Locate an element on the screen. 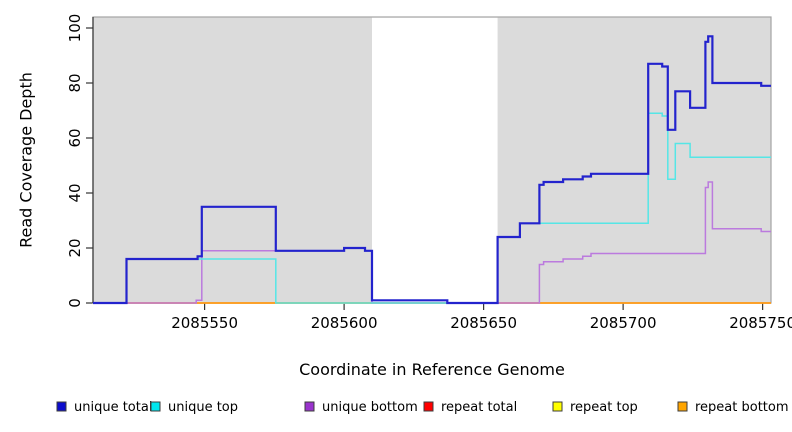 Image resolution: width=792 pixels, height=432 pixels. legend-item-label: unique total is located at coordinates (113, 407).